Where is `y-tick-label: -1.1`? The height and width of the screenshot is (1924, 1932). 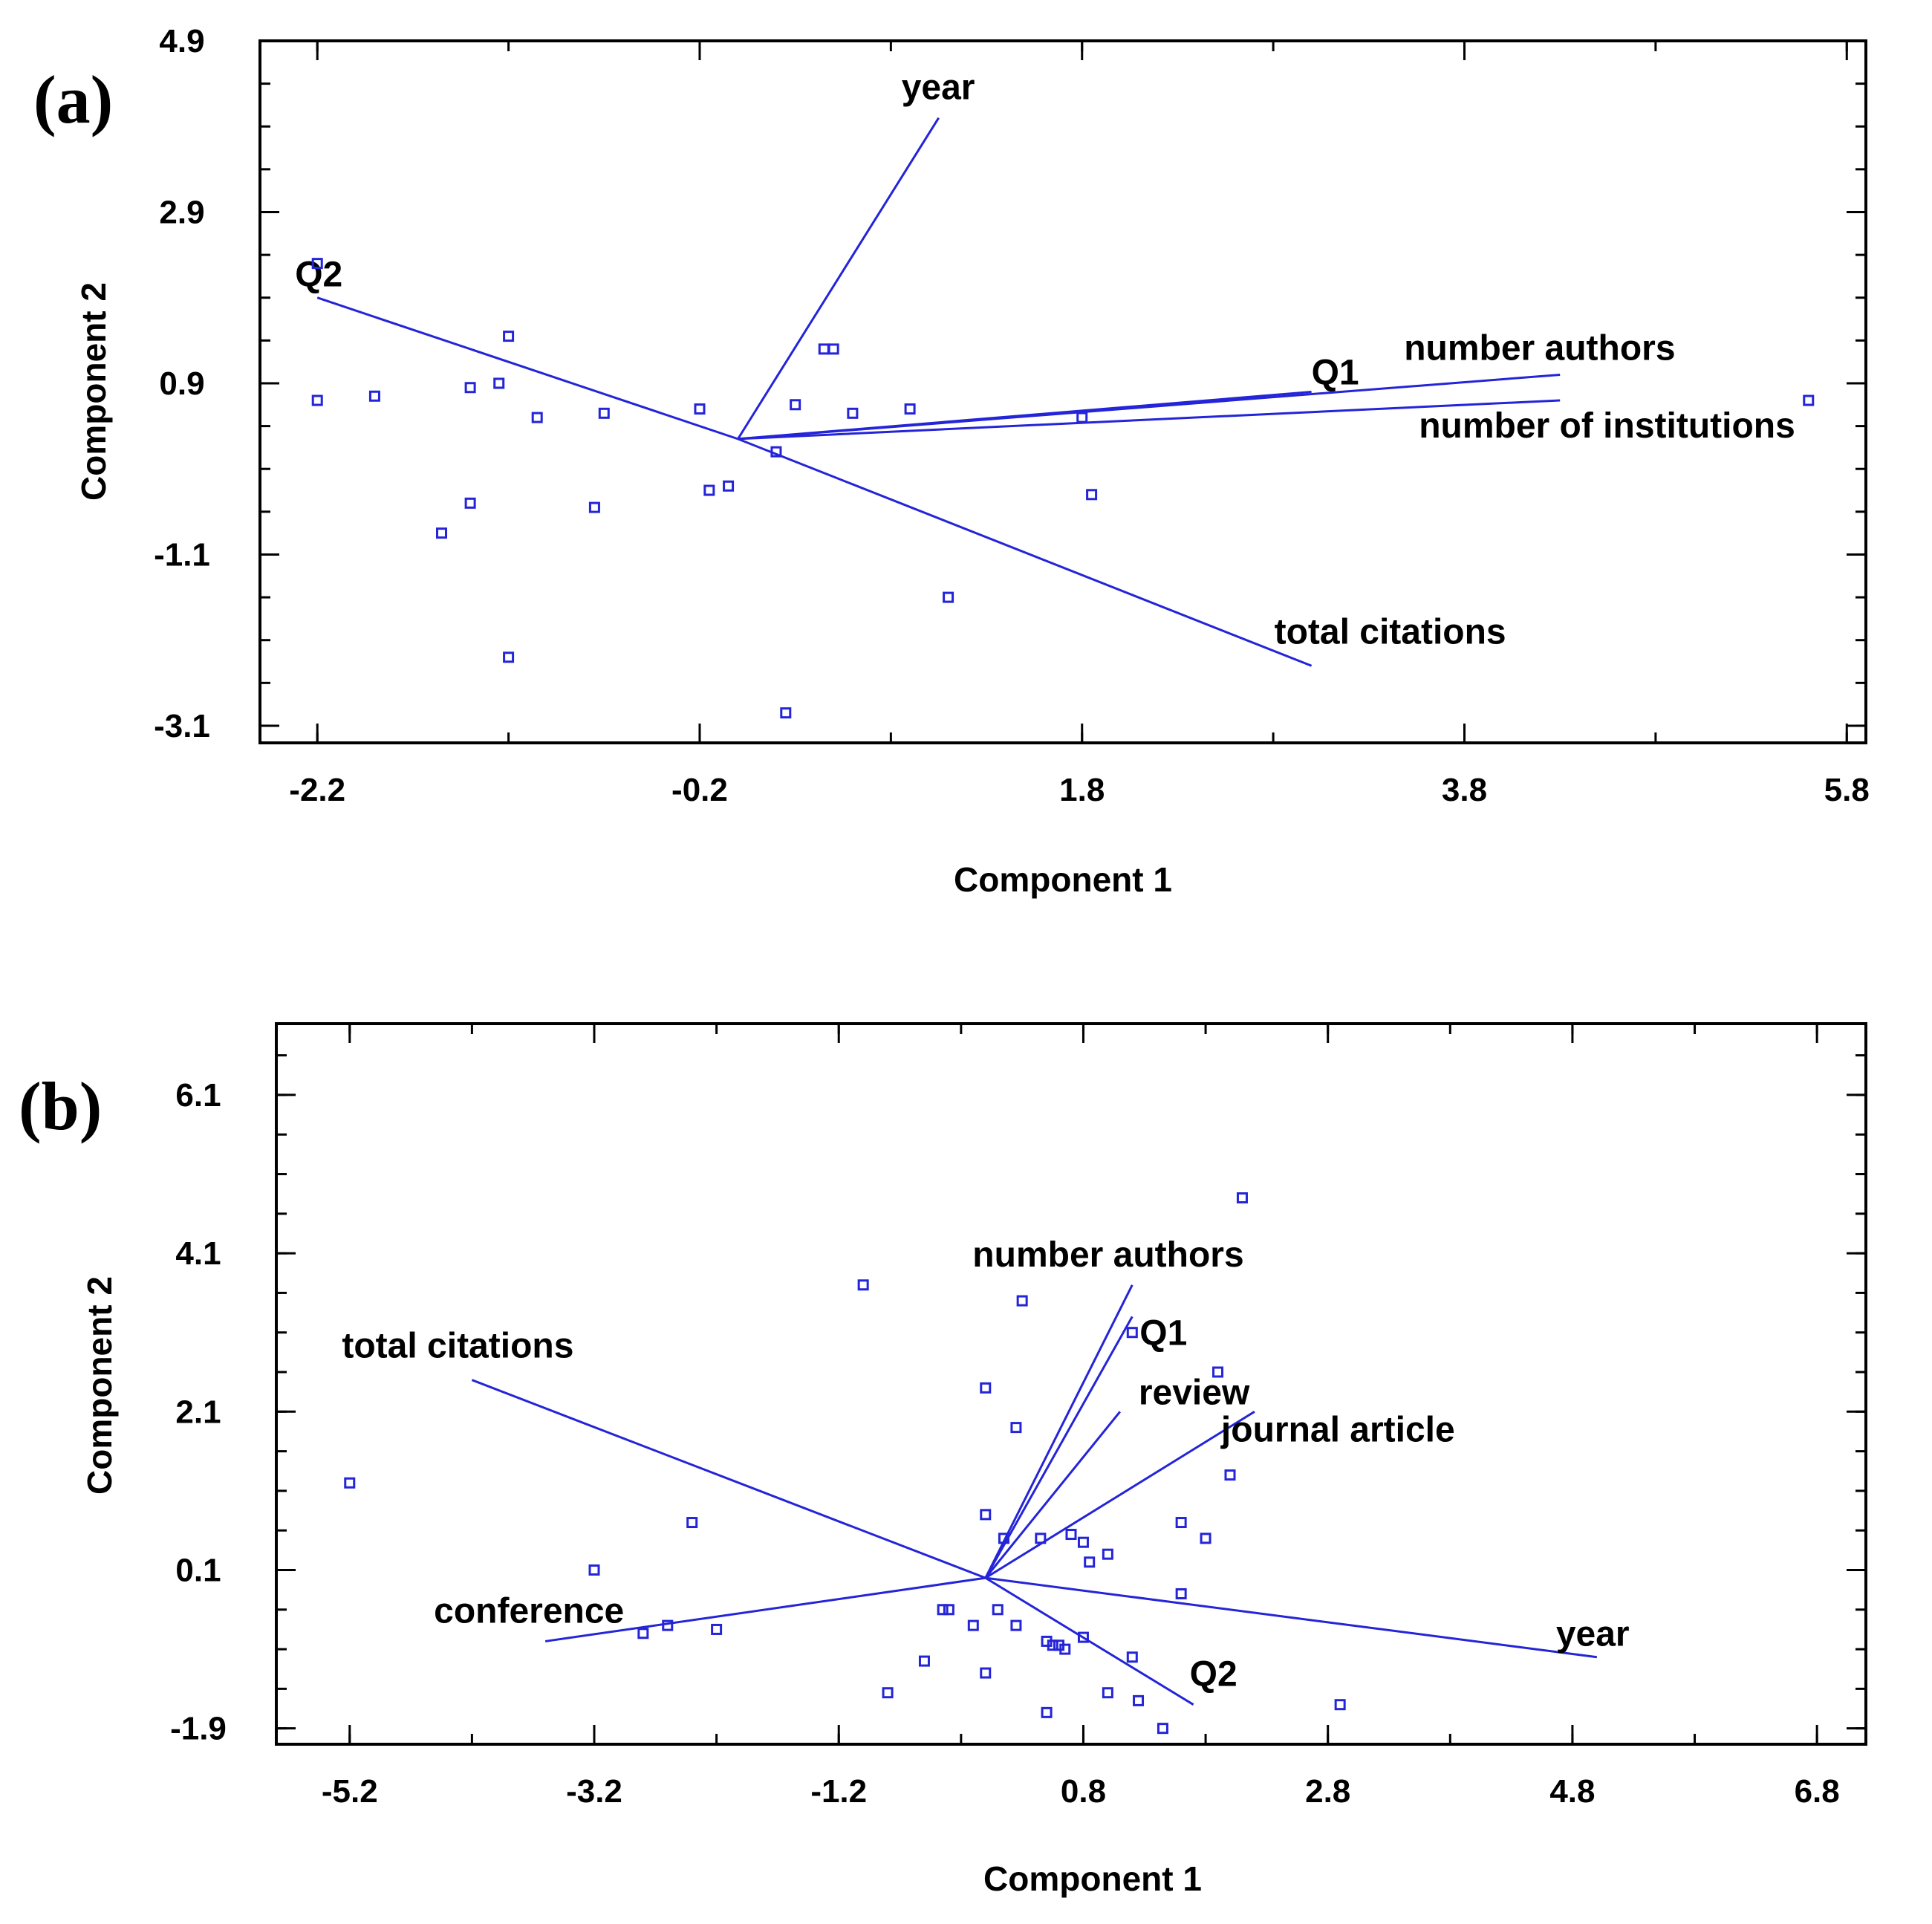 y-tick-label: -1.1 is located at coordinates (182, 554).